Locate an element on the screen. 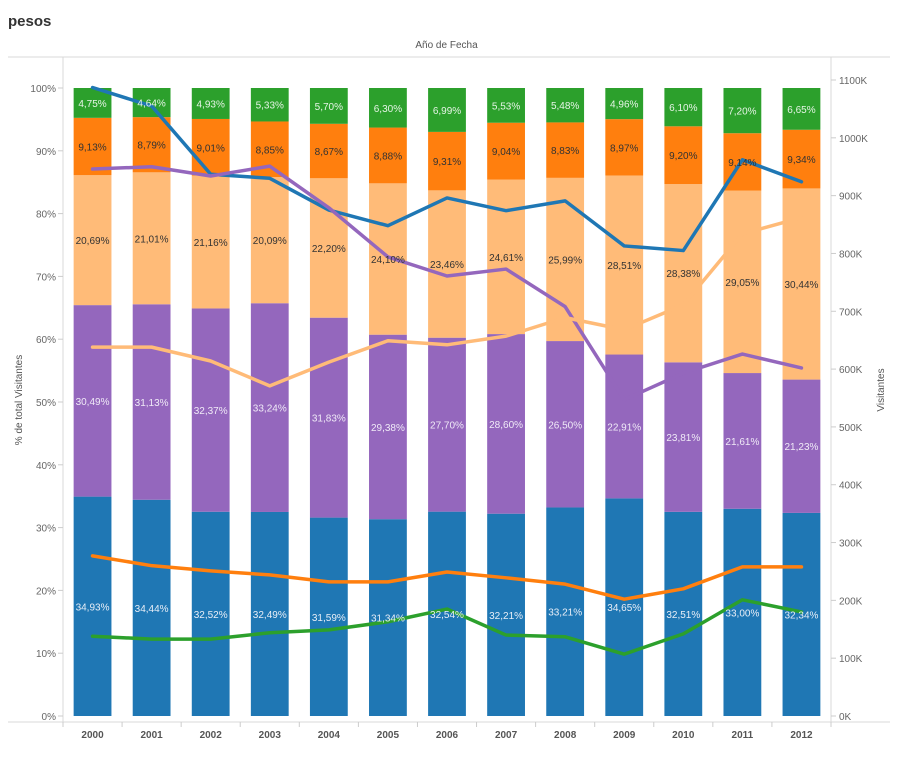  bar-data-label: 8,83% is located at coordinates (565, 151).